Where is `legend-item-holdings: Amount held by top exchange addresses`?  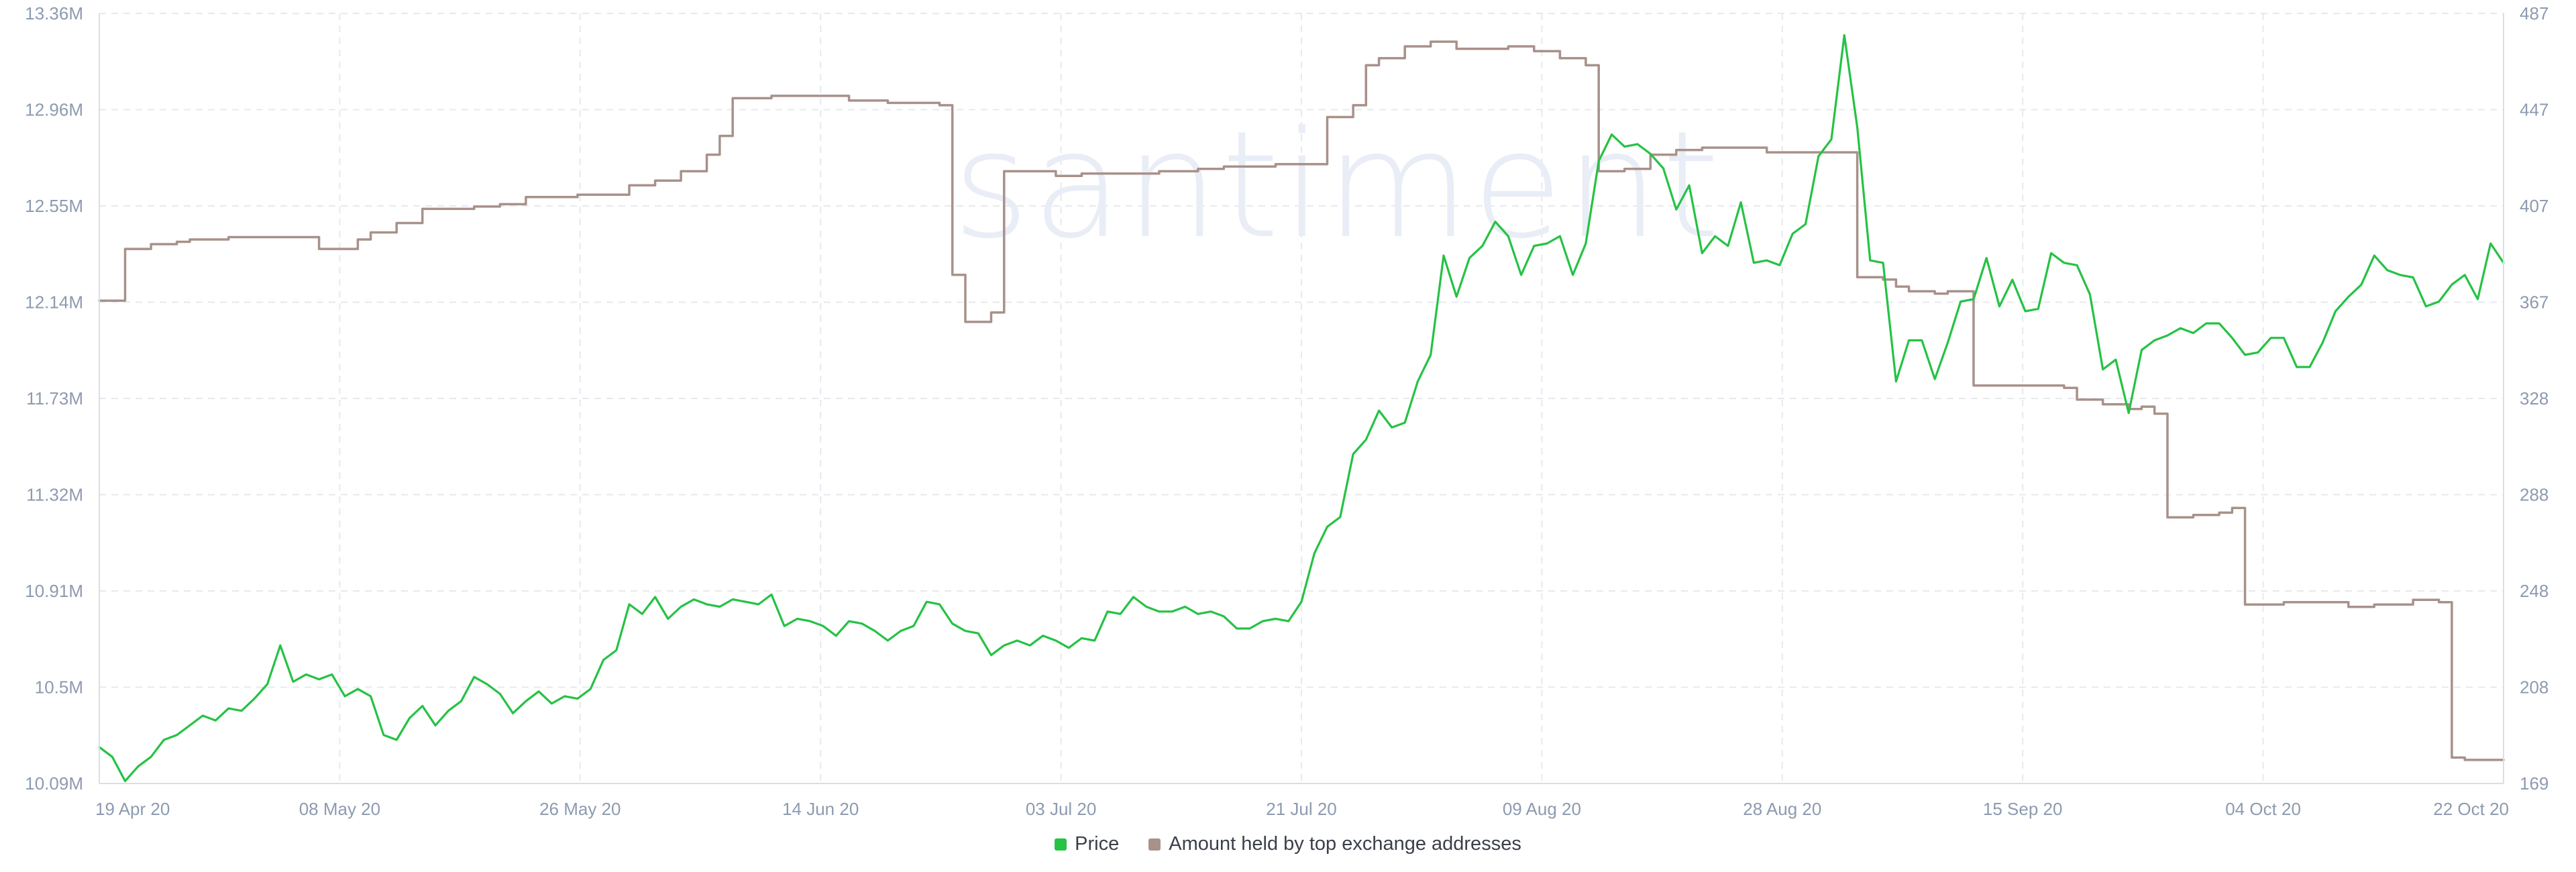 legend-item-holdings: Amount held by top exchange addresses is located at coordinates (1334, 844).